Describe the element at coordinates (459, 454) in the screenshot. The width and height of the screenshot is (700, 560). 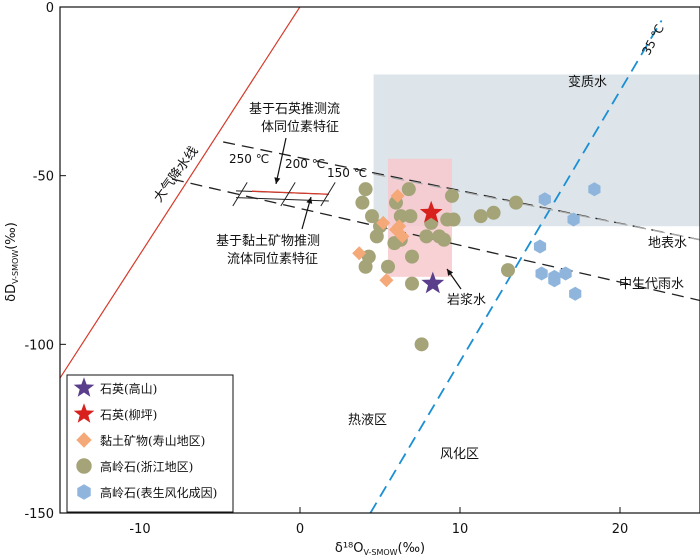
I see `weathering-zone-label: 风化区` at that location.